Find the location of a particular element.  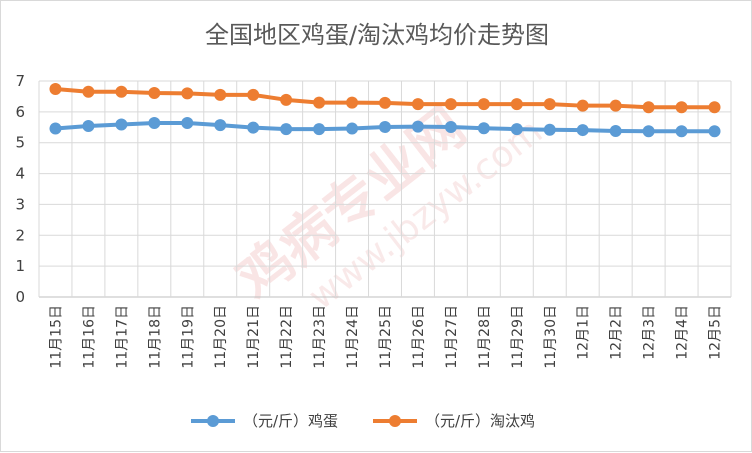

series-group is located at coordinates (385, 110).